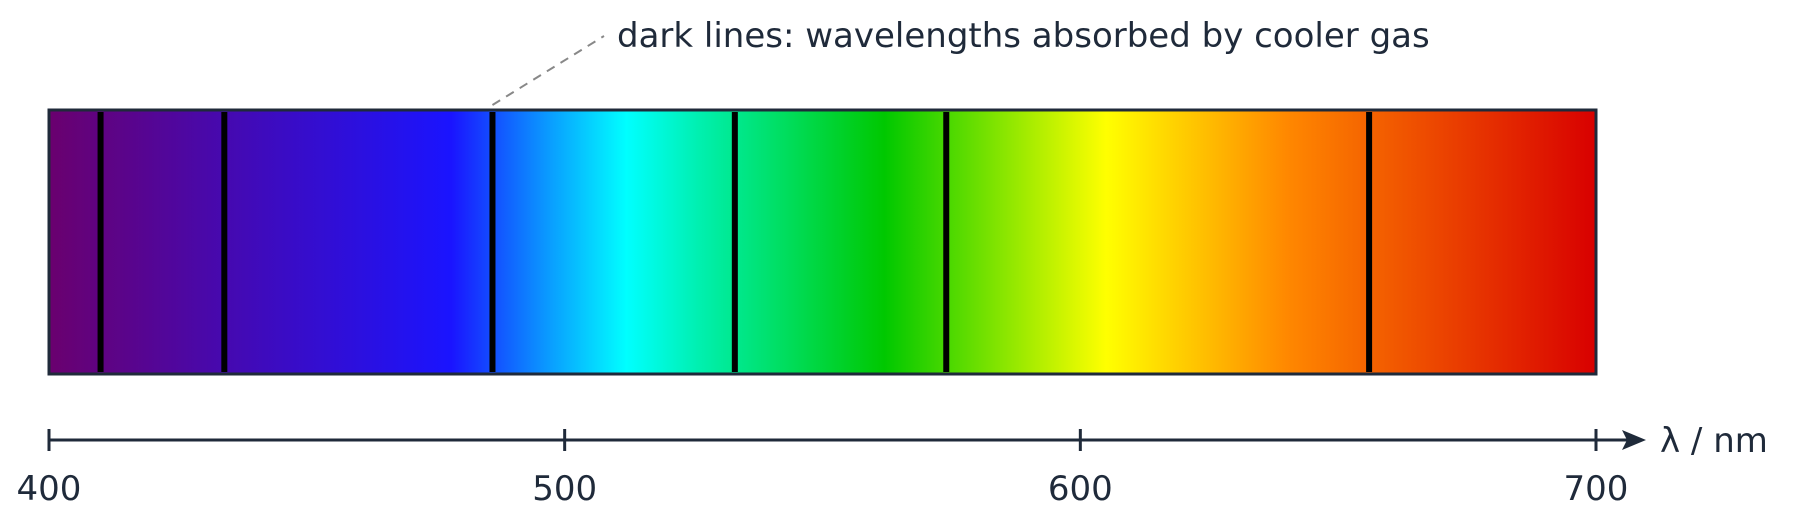  What do you see at coordinates (1634, 440) in the screenshot?
I see `axis-arrowhead` at bounding box center [1634, 440].